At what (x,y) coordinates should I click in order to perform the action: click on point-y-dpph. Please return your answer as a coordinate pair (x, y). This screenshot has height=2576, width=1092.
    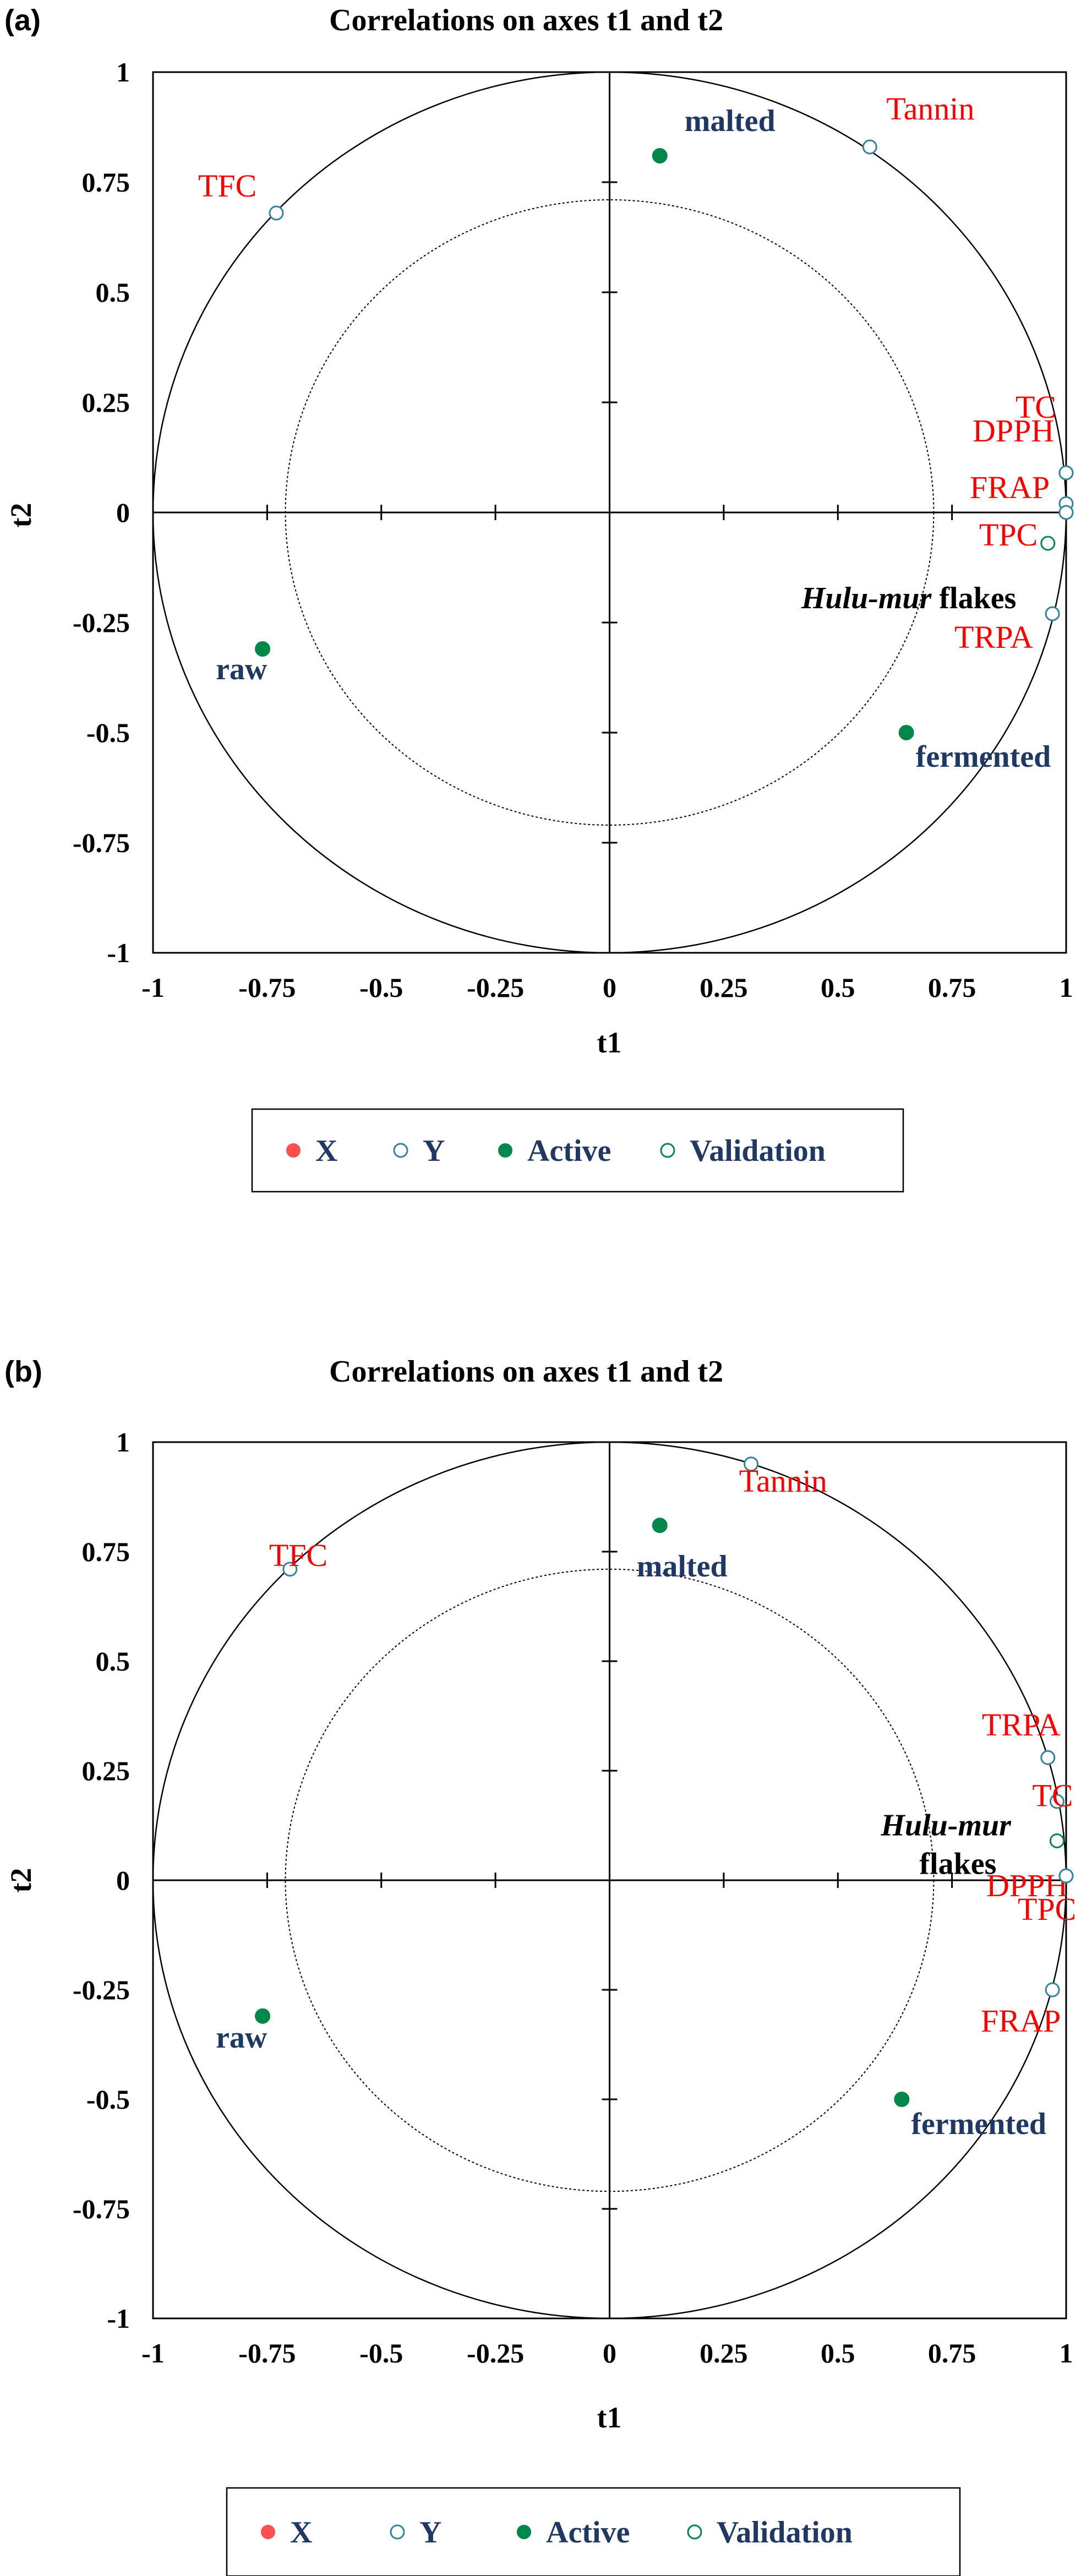
    Looking at the image, I should click on (1066, 473).